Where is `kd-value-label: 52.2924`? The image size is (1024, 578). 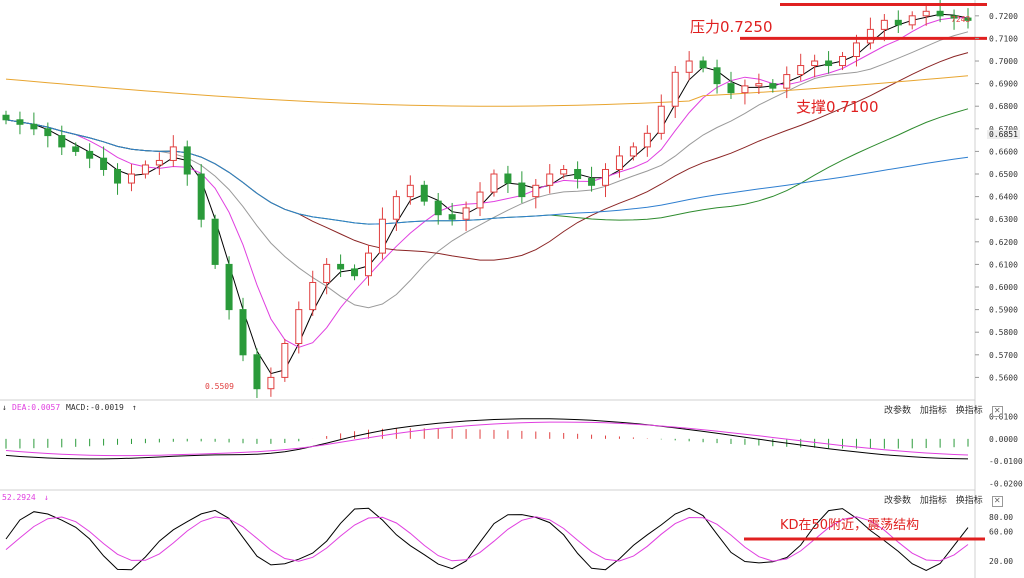
kd-value-label: 52.2924 is located at coordinates (19, 497).